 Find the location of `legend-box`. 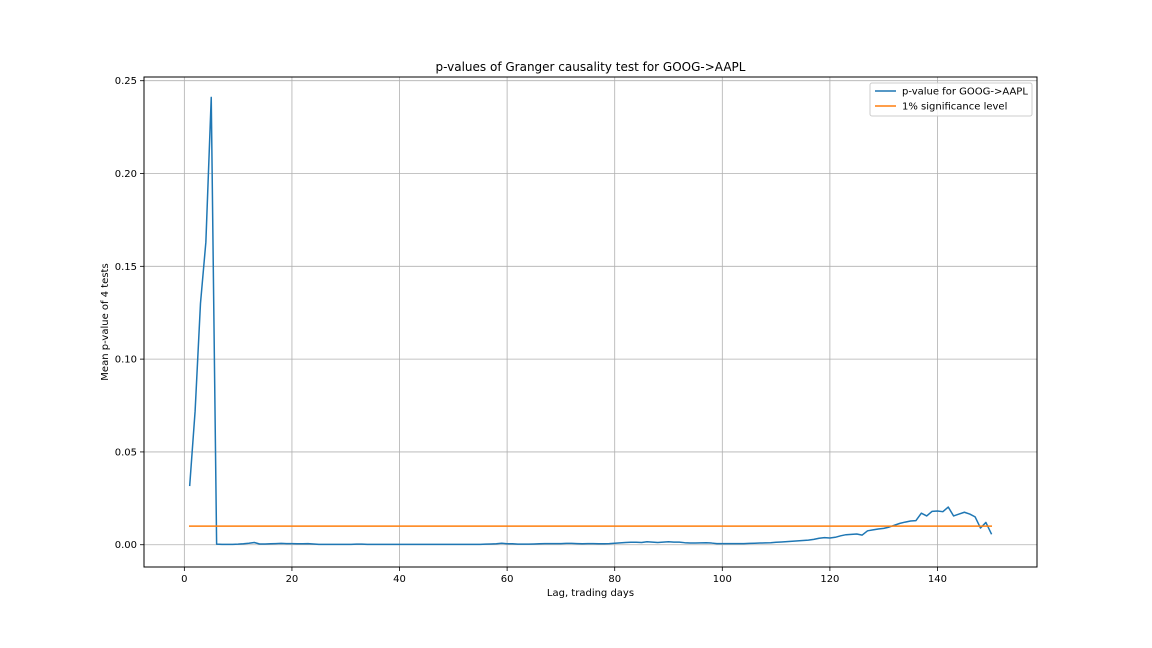

legend-box is located at coordinates (951, 99).